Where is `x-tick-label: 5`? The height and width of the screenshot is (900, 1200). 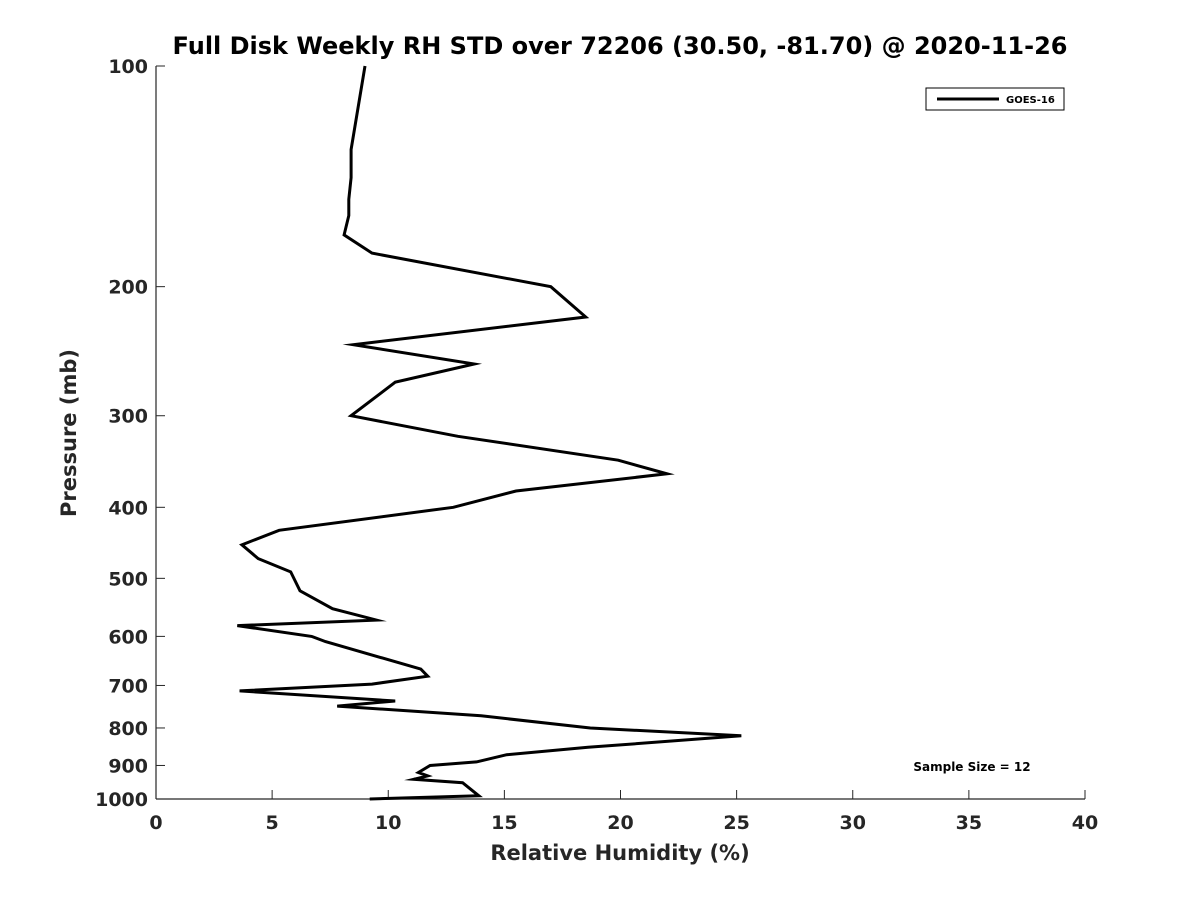
x-tick-label: 5 is located at coordinates (272, 823).